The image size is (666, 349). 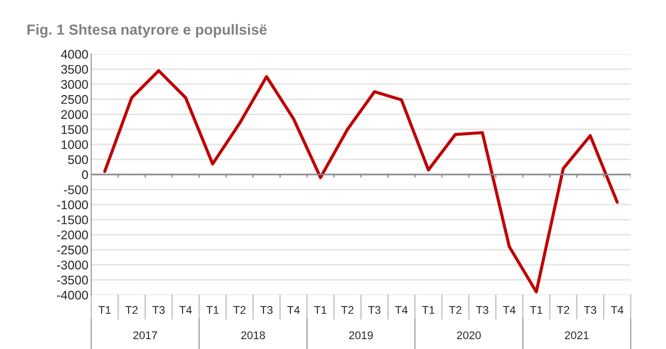 What do you see at coordinates (75, 145) in the screenshot?
I see `y-tick-label: 1000` at bounding box center [75, 145].